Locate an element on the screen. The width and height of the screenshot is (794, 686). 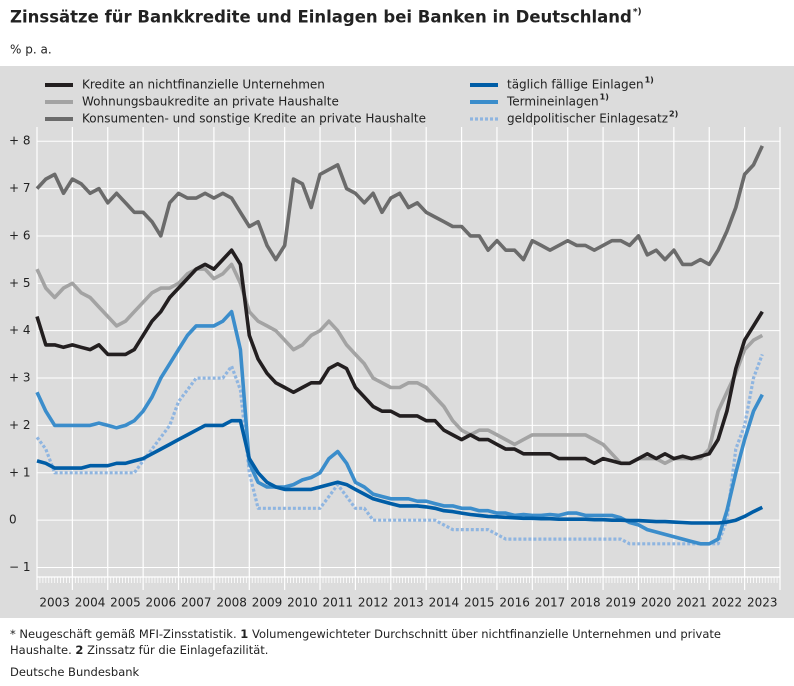
footnote: * Neugeschäft gemäß MFI-Zinsstatistik. is located at coordinates (123, 634).